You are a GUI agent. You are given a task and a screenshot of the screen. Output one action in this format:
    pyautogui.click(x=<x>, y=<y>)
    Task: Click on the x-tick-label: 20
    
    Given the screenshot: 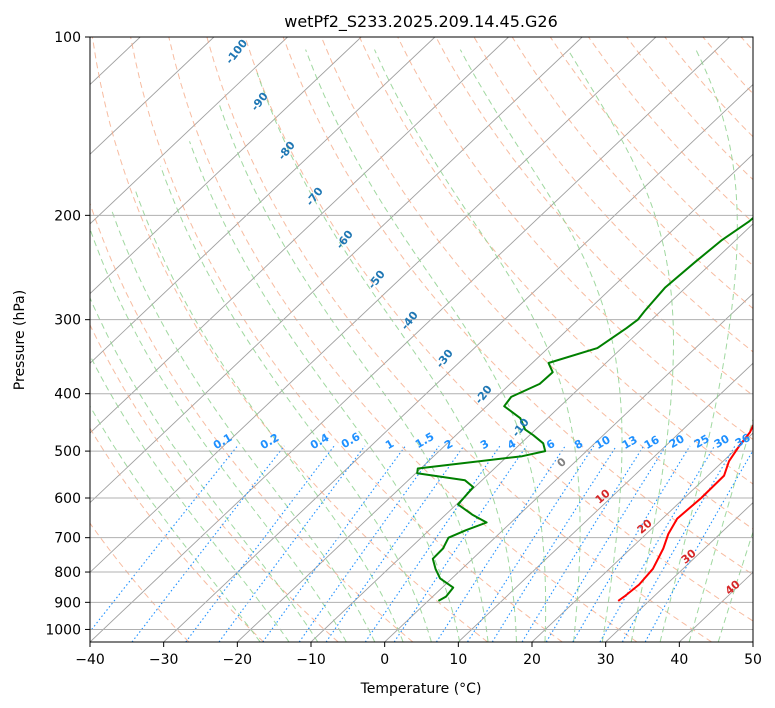 What is the action you would take?
    pyautogui.click(x=532, y=660)
    